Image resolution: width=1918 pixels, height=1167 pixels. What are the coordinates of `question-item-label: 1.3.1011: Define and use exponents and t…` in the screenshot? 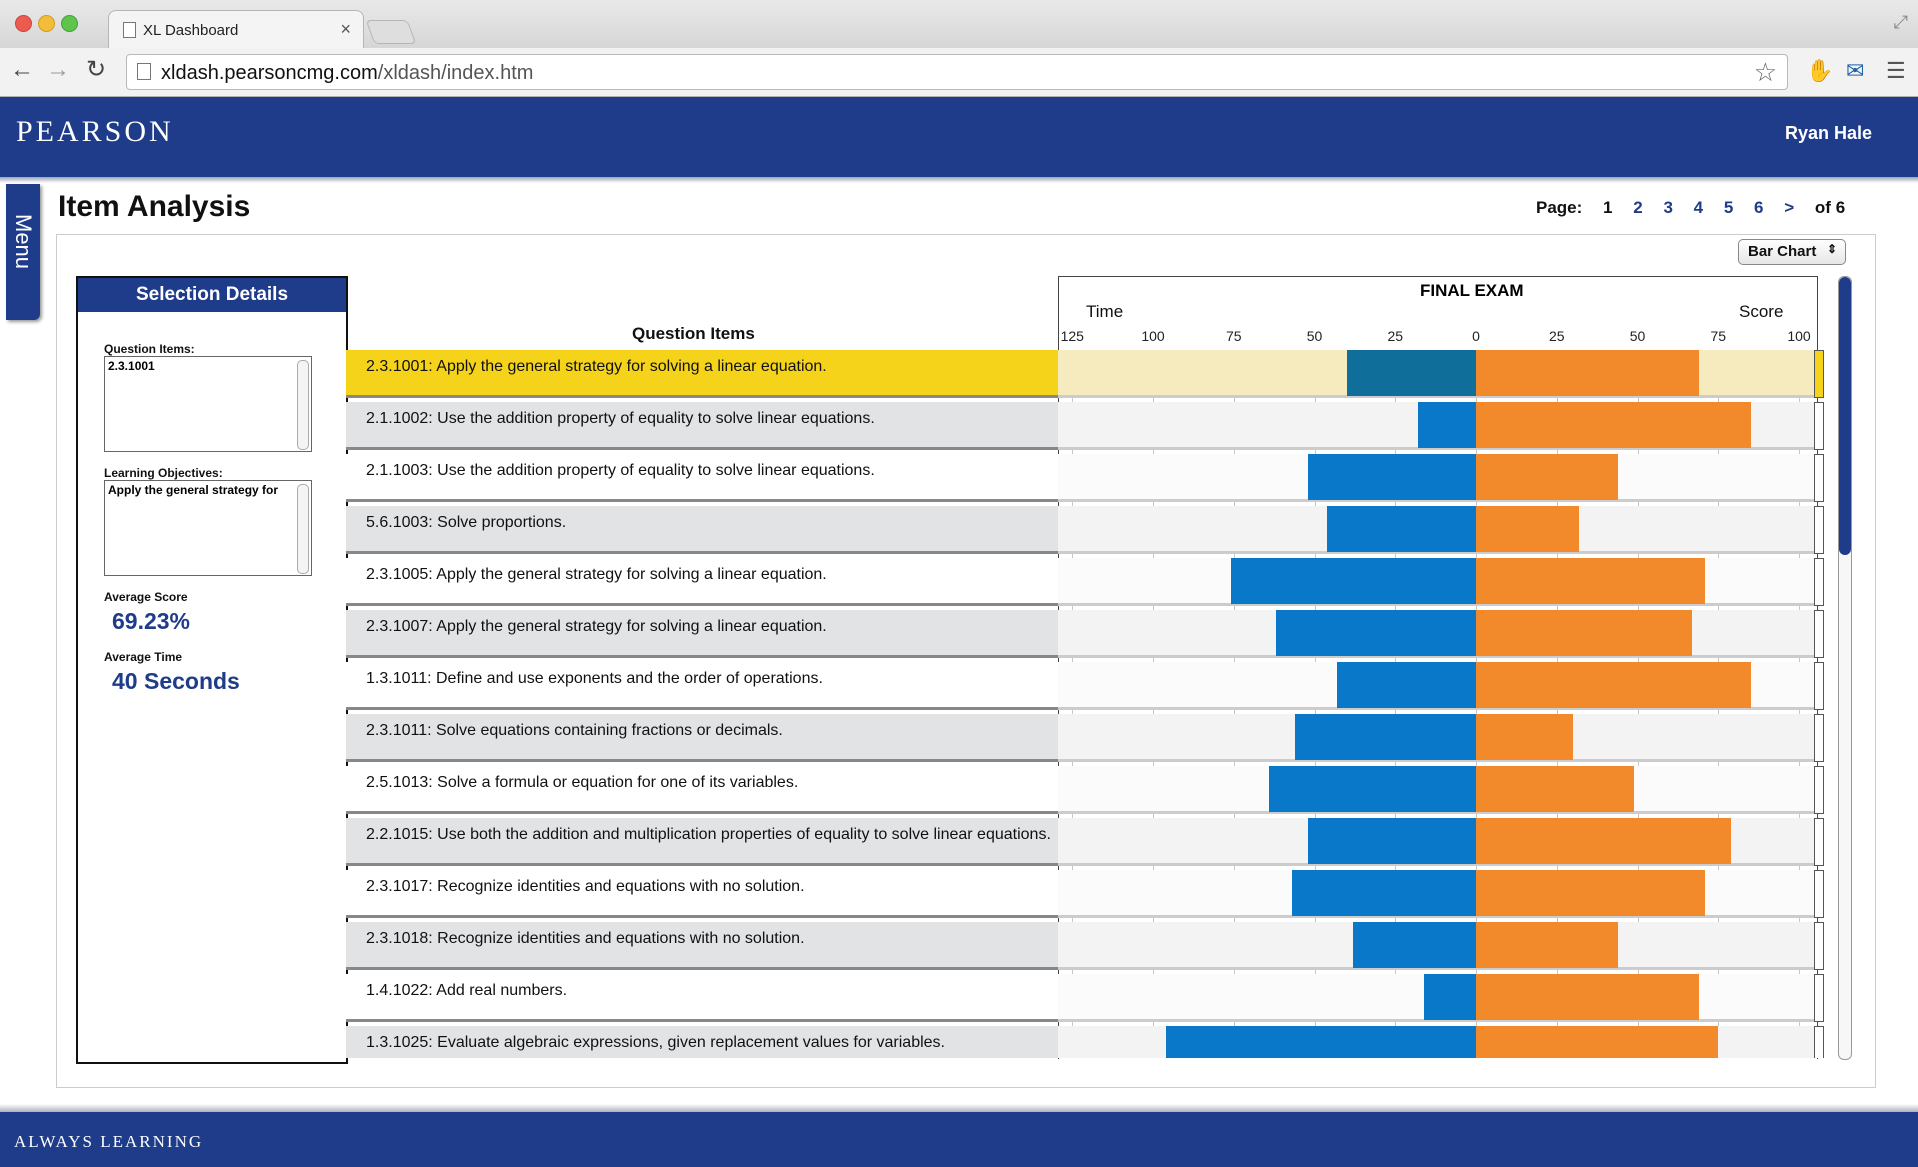 It's located at (702, 686).